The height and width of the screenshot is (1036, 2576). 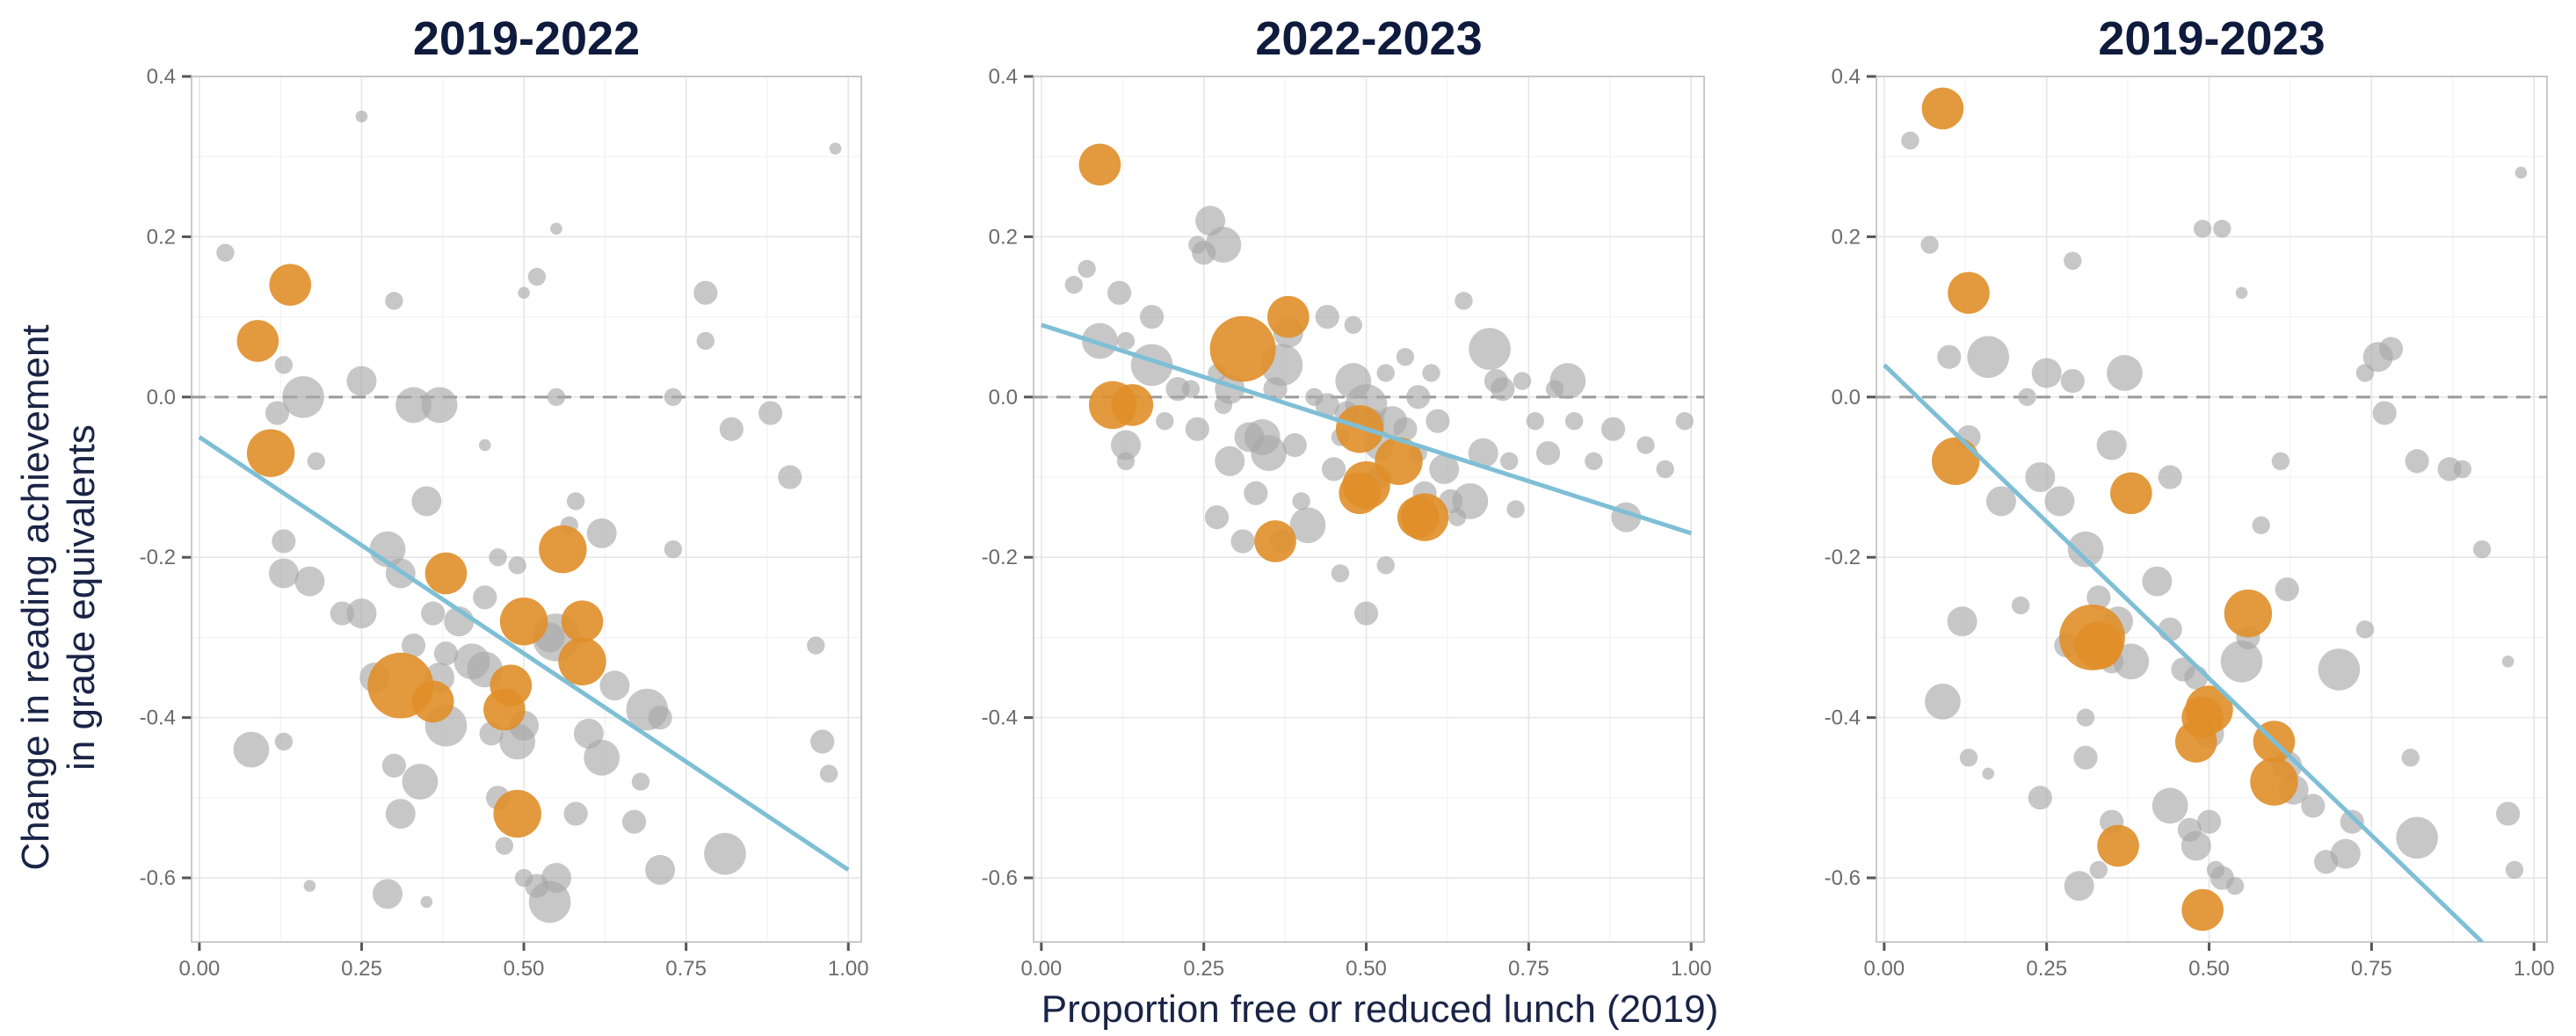 What do you see at coordinates (2046, 969) in the screenshot?
I see `x-tick-label: 0.25` at bounding box center [2046, 969].